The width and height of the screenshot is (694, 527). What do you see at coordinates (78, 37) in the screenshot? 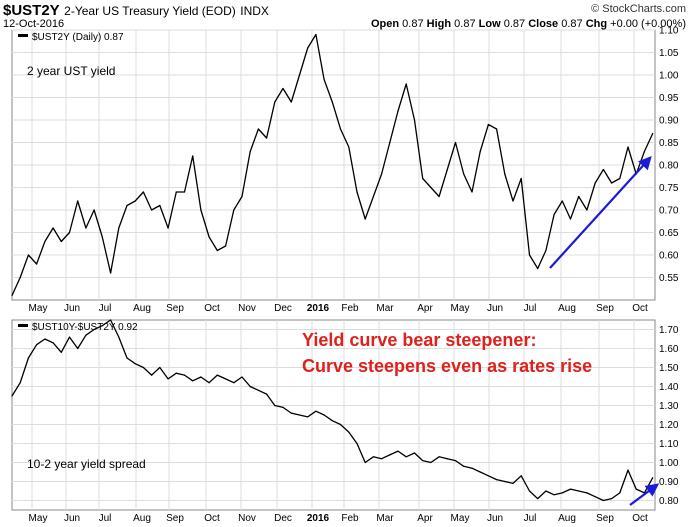
I see `legend-label: $UST2Y (Daily) 0.87` at bounding box center [78, 37].